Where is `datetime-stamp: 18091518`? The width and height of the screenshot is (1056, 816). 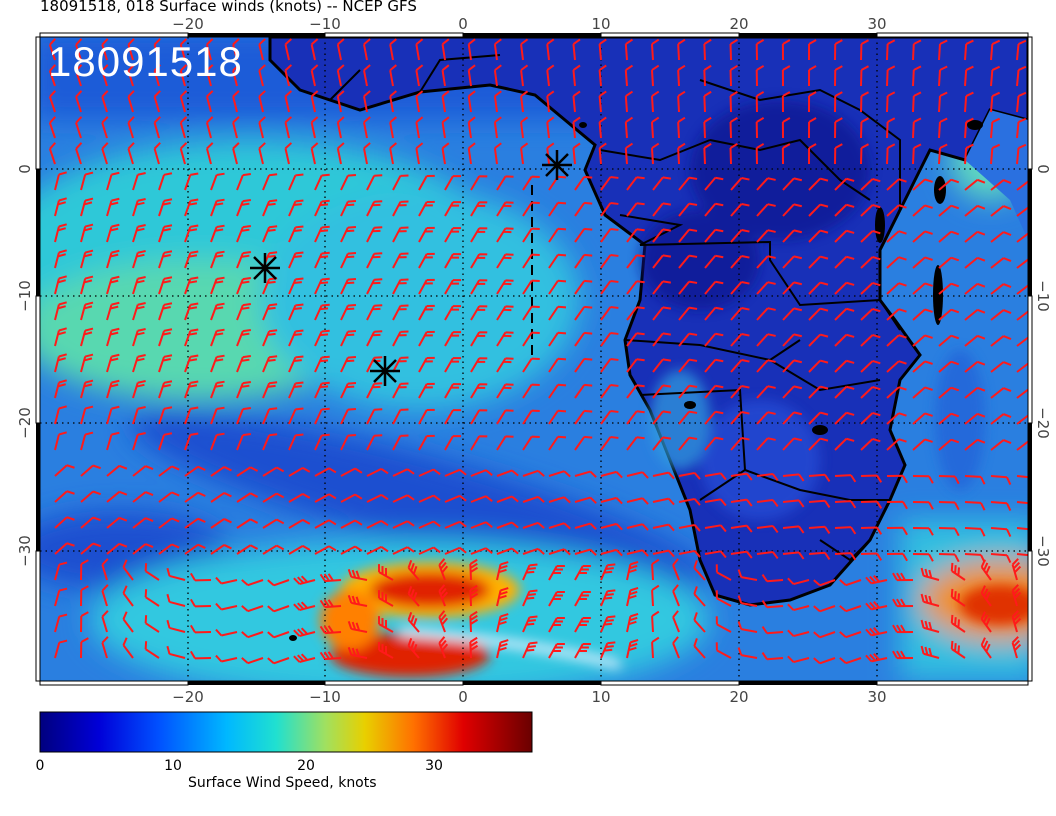
datetime-stamp: 18091518 is located at coordinates (145, 61).